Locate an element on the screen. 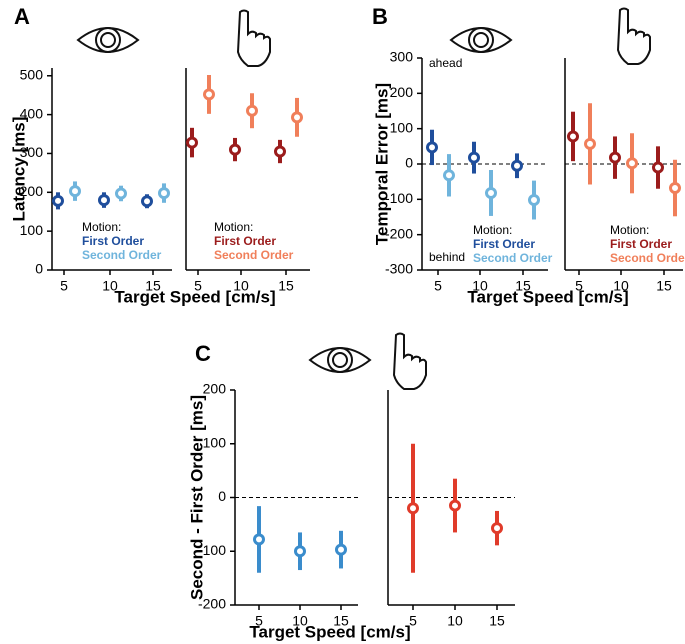 Image resolution: width=685 pixels, height=644 pixels. y-tick-label: -300 is located at coordinates (399, 269).